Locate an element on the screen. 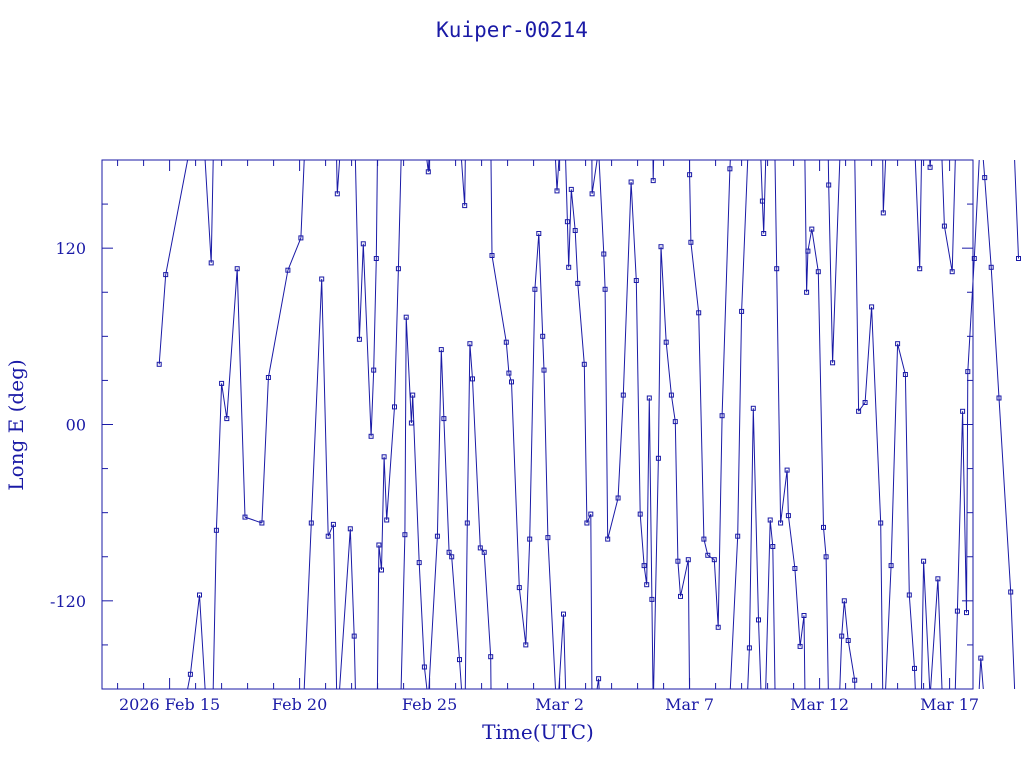 The width and height of the screenshot is (1024, 768). x-tick-label: Mar 7 is located at coordinates (689, 704).